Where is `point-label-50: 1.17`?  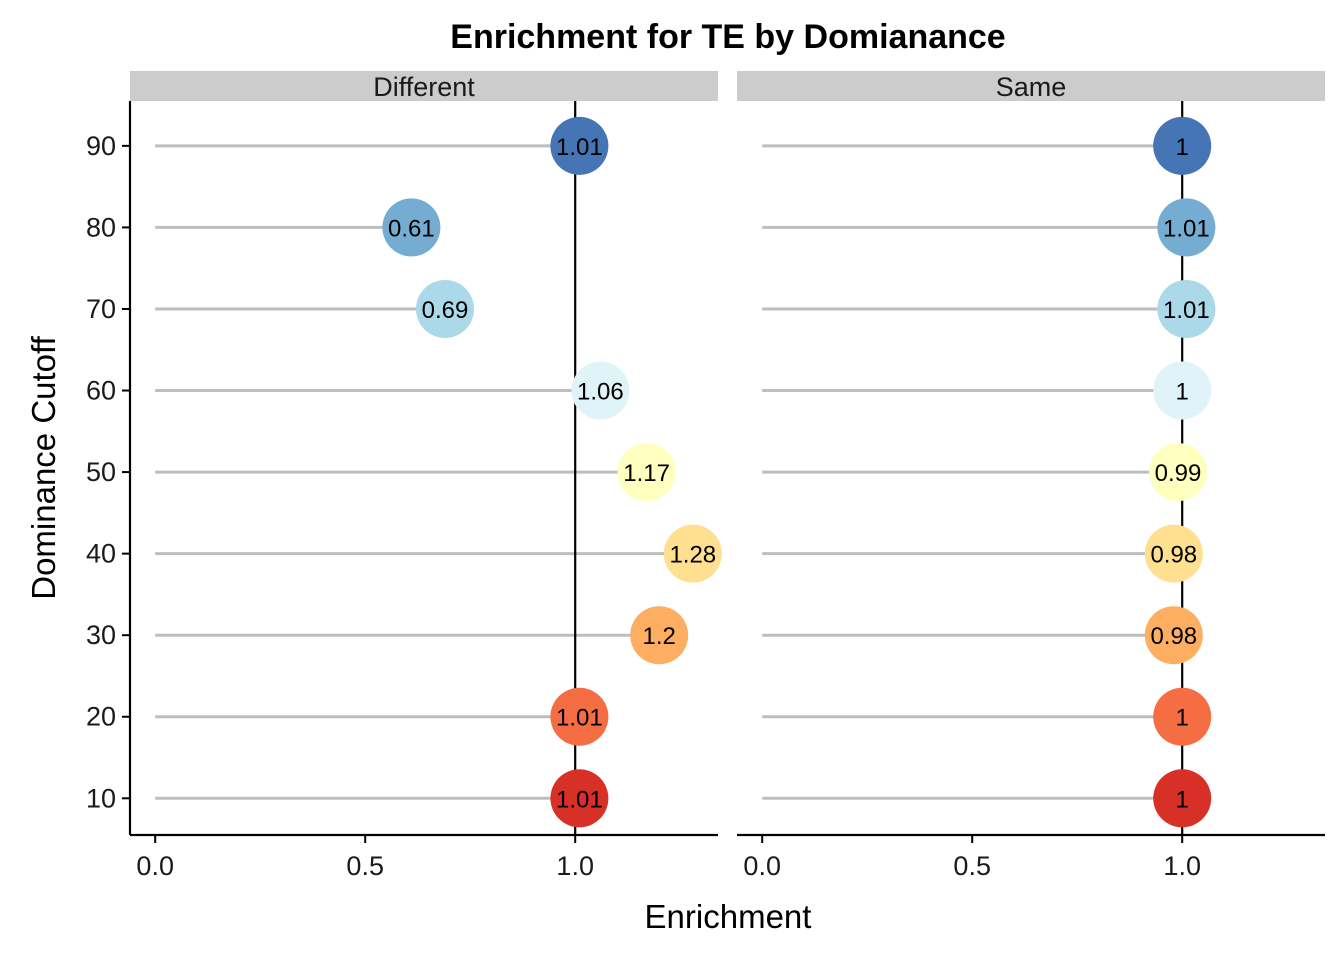
point-label-50: 1.17 is located at coordinates (646, 473).